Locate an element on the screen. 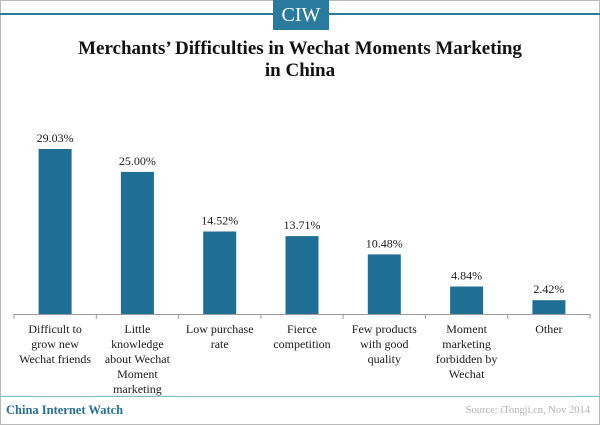 The height and width of the screenshot is (425, 600). bottom-rule is located at coordinates (300, 396).